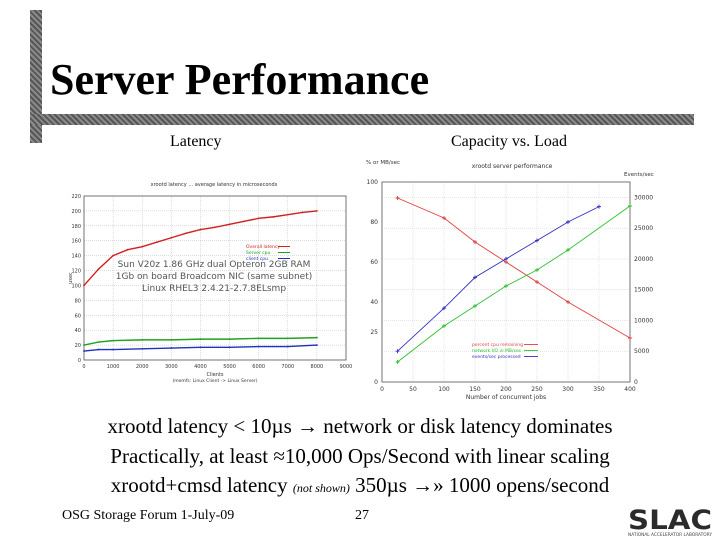 The height and width of the screenshot is (540, 720). Describe the element at coordinates (258, 253) in the screenshot. I see `legend-label-1: Server cpu` at that location.